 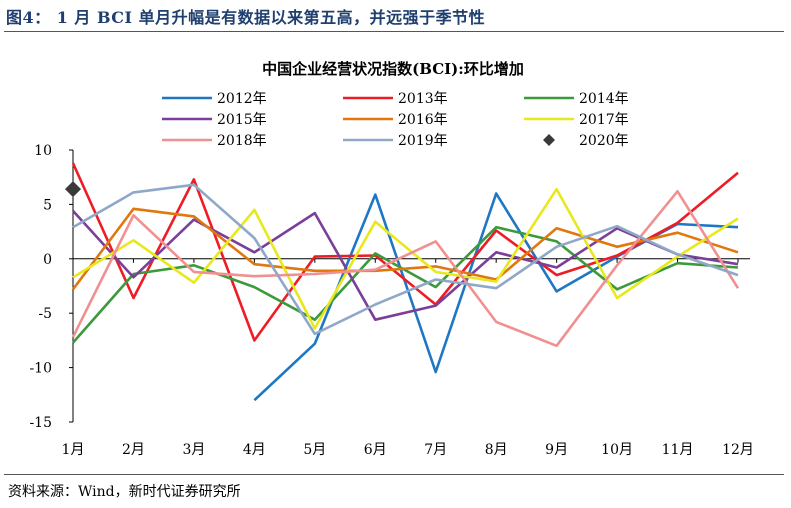 I want to click on x-tick-label: 10月, so click(x=617, y=450).